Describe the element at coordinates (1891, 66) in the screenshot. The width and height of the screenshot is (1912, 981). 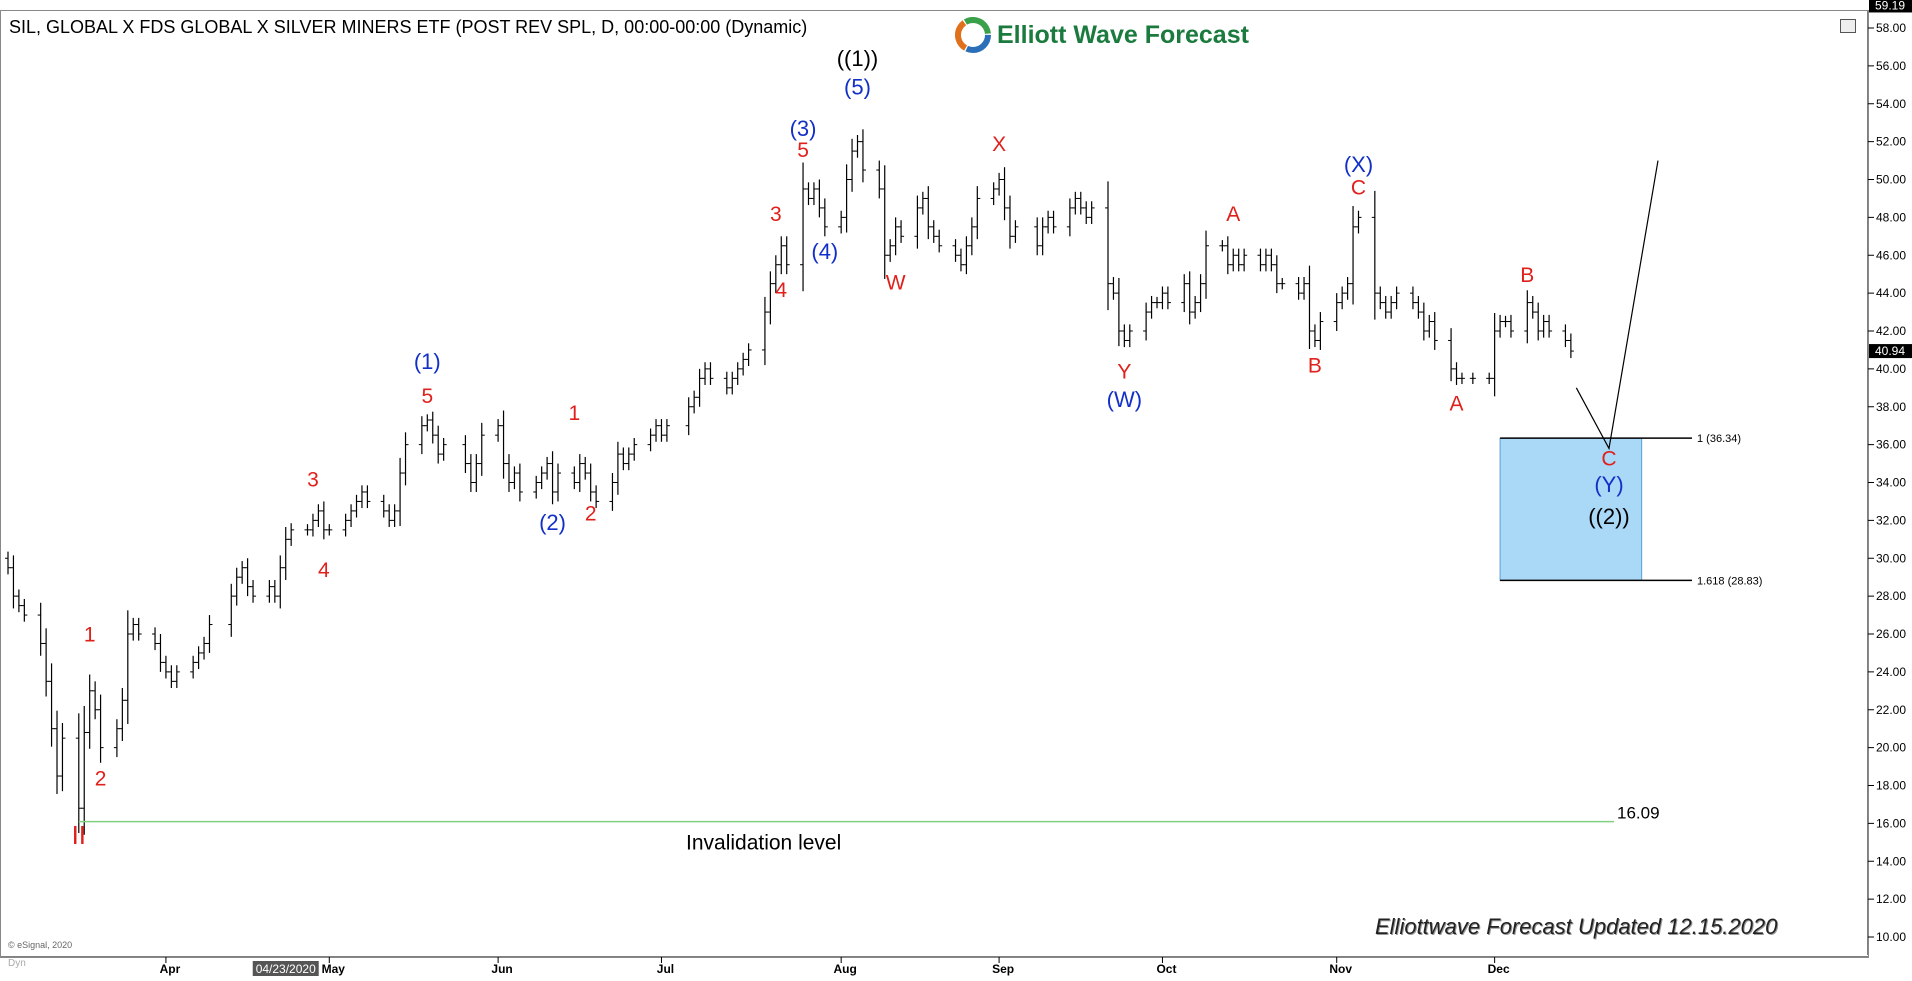
I see `y-tick-label: 56.00` at that location.